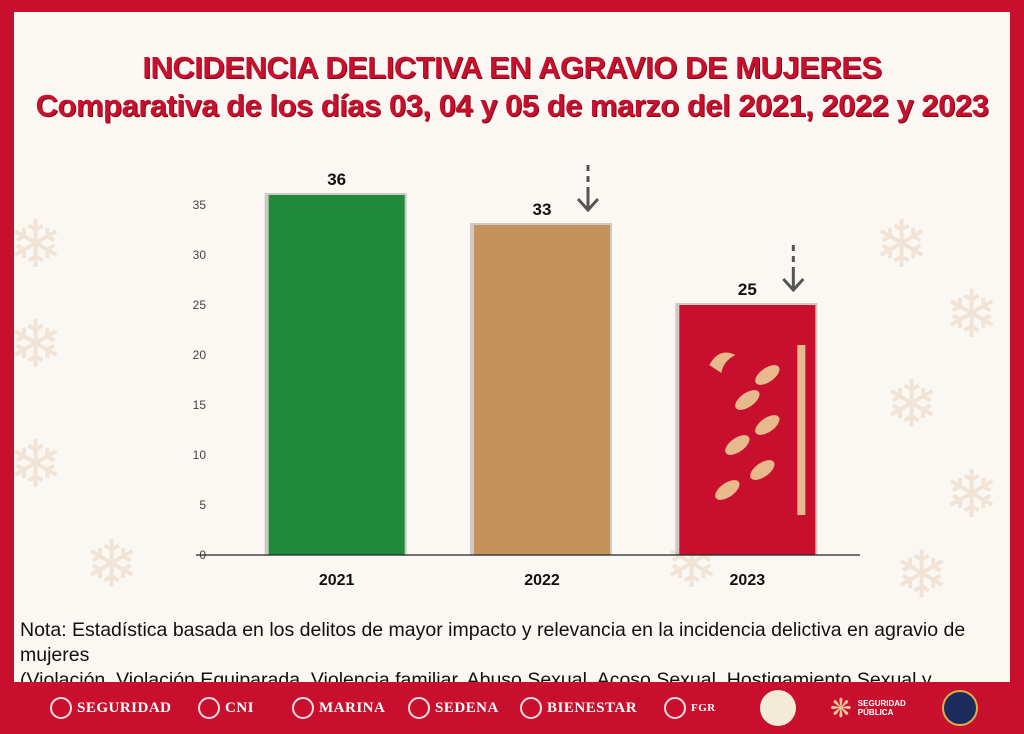 The width and height of the screenshot is (1024, 734). I want to click on bar-value-label: 33, so click(542, 209).